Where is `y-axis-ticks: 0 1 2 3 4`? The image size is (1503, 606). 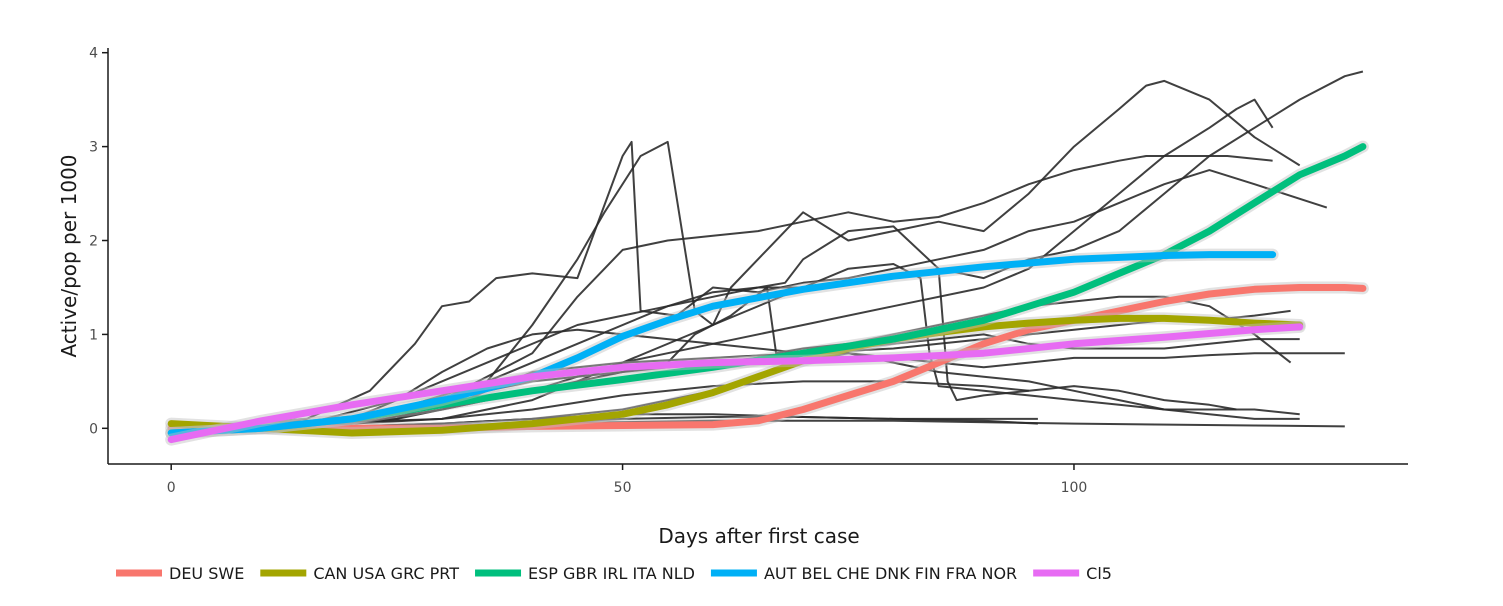 y-axis-ticks: 0 1 2 3 4 is located at coordinates (98, 241).